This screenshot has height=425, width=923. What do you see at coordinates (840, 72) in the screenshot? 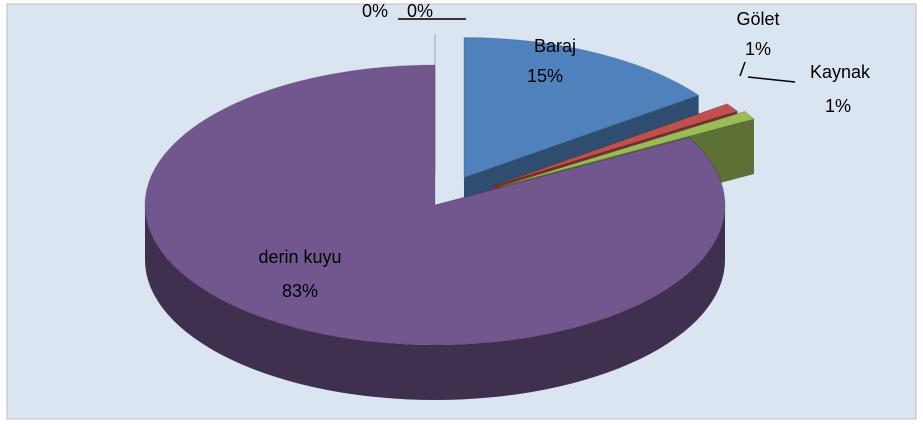
I see `slice-label: Kaynak` at bounding box center [840, 72].